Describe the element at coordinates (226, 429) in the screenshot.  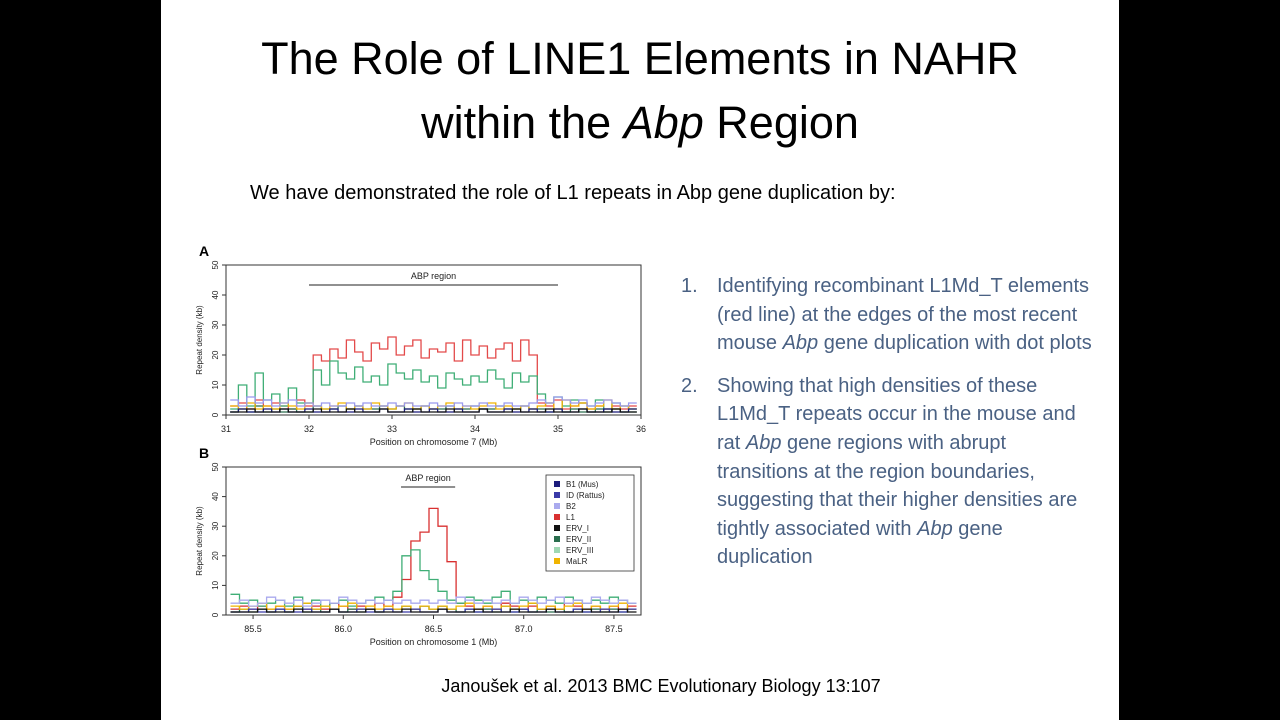
I see `x-tick-label: 31` at that location.